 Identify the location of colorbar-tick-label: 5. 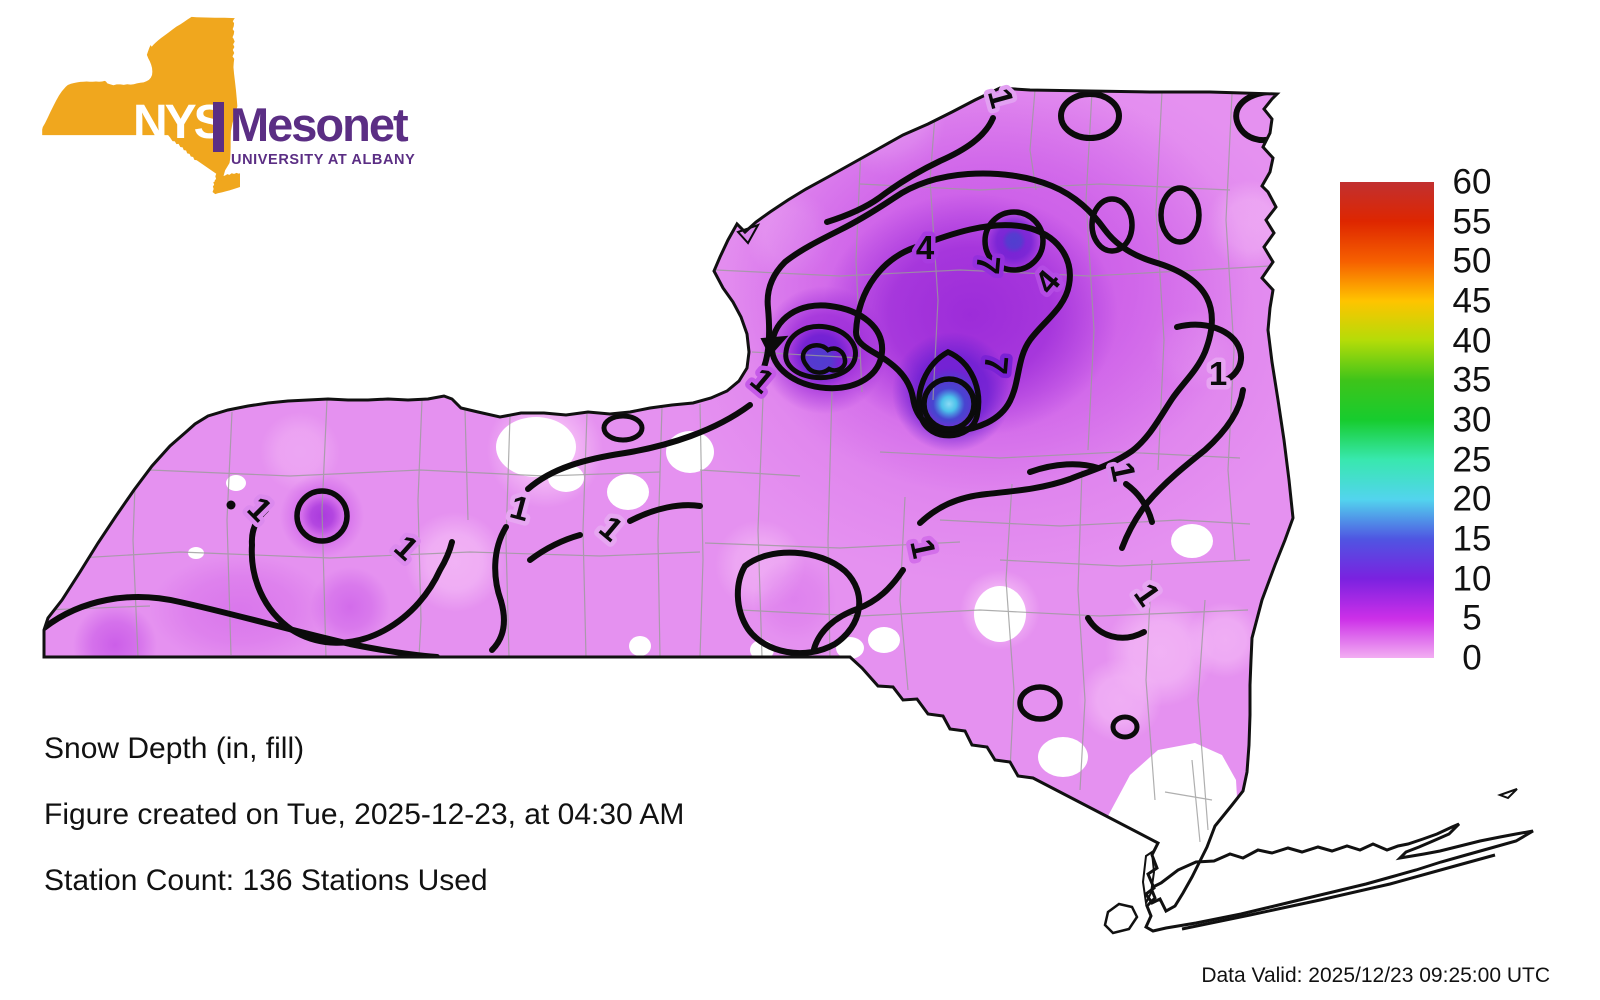
(1472, 618).